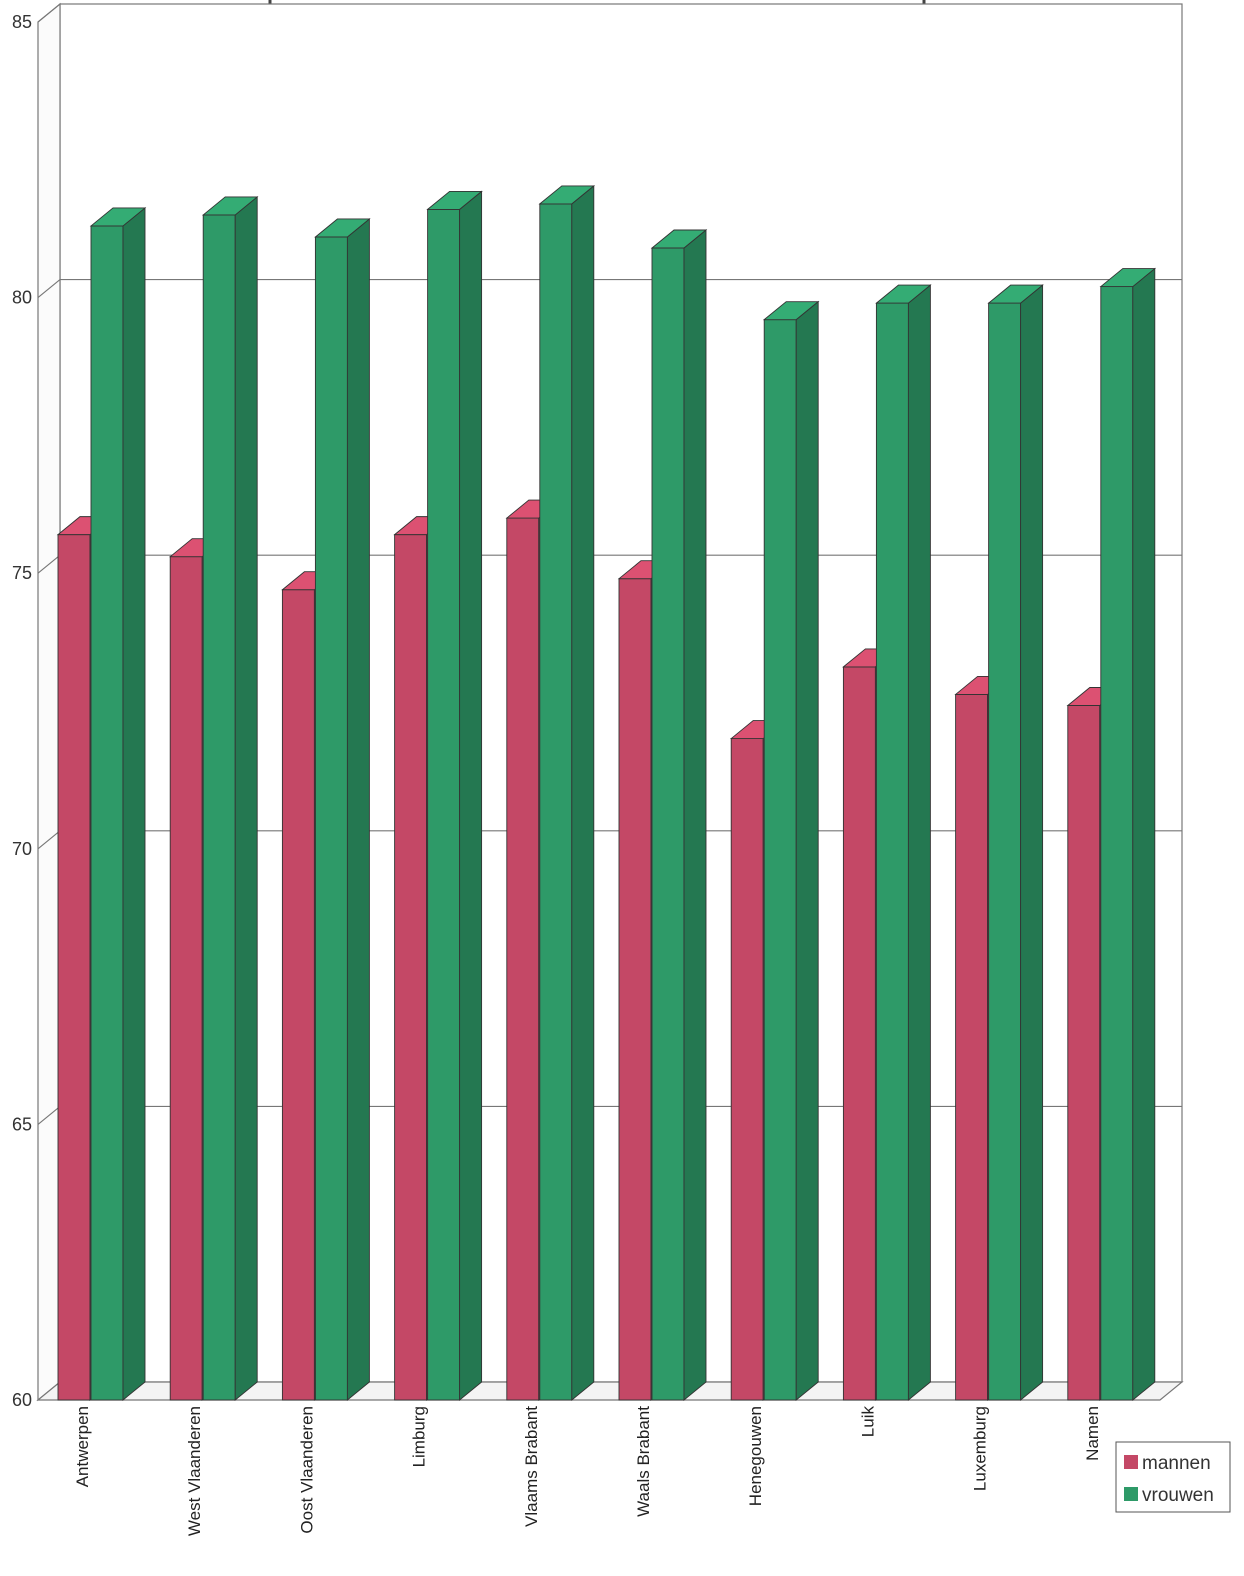 This screenshot has width=1244, height=1576. I want to click on legend-label-vrouwen: vrouwen, so click(1178, 1495).